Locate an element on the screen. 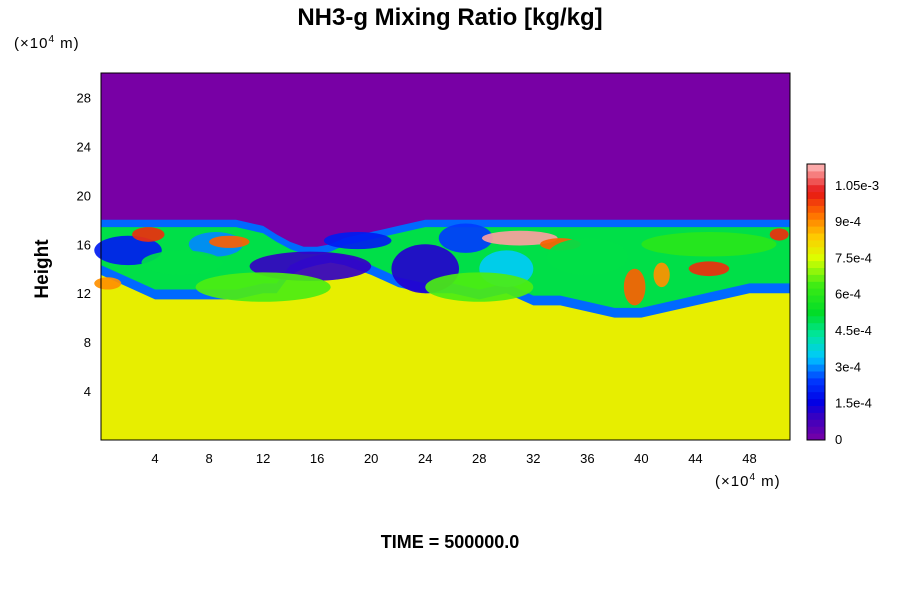 This screenshot has height=600, width=900. colorbar-frame is located at coordinates (816, 302).